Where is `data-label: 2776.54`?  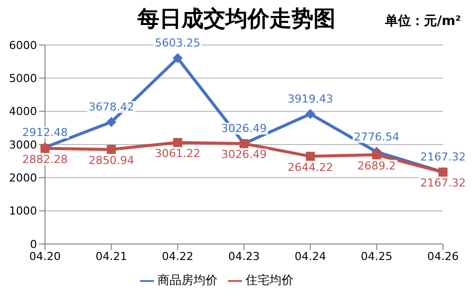
data-label: 2776.54 is located at coordinates (377, 137).